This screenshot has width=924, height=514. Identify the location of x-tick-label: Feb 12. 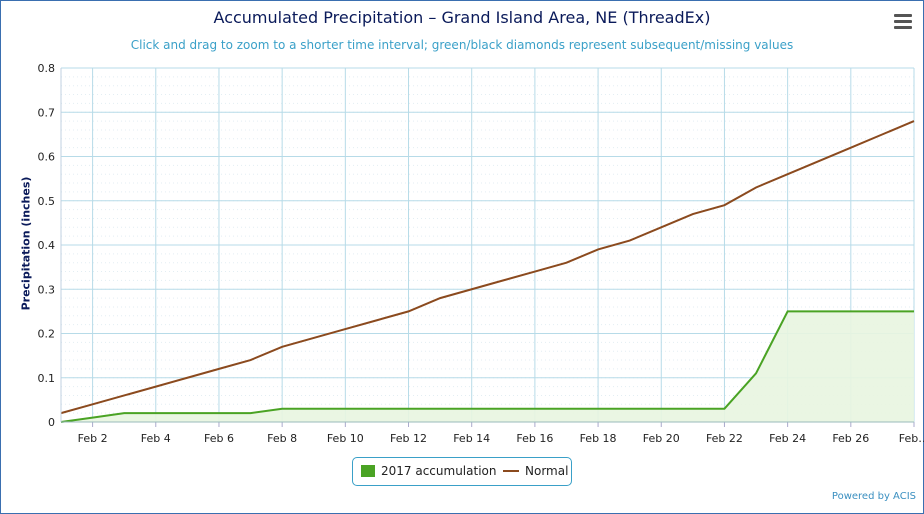
(408, 438).